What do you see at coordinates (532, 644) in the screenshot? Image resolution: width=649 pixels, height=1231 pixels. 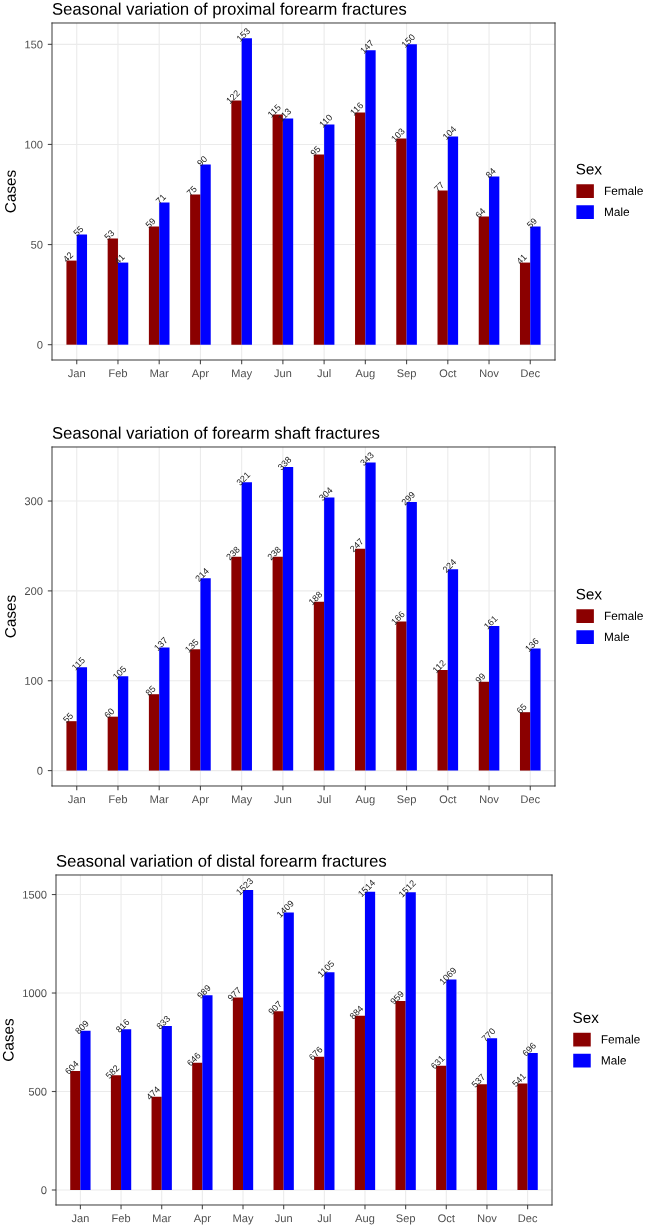 I see `data-label: 136` at bounding box center [532, 644].